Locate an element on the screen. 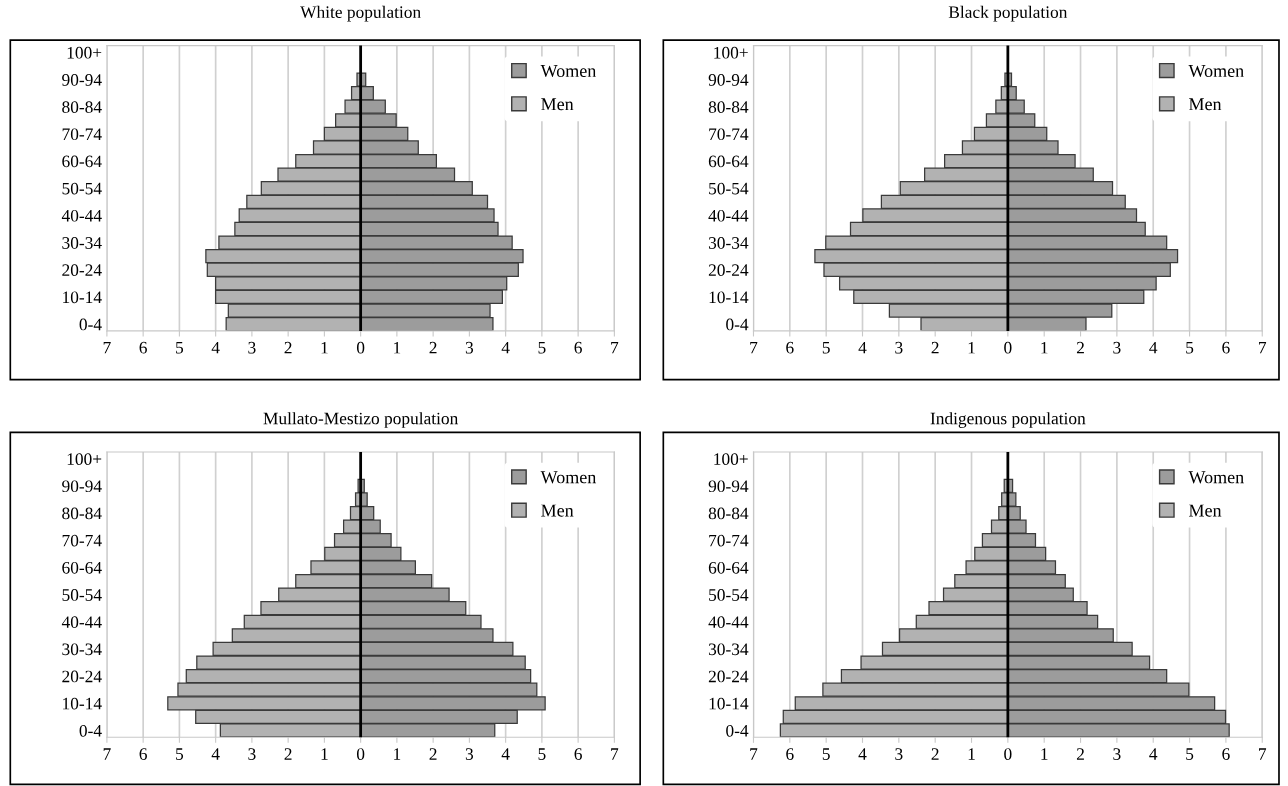 Image resolution: width=1288 pixels, height=786 pixels. chart-title: Mullato-Mestizo population is located at coordinates (361, 420).